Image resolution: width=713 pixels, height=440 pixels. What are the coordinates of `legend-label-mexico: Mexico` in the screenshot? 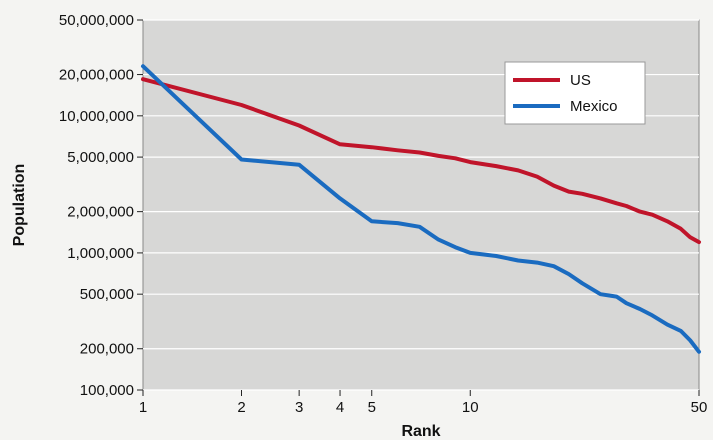 It's located at (594, 106).